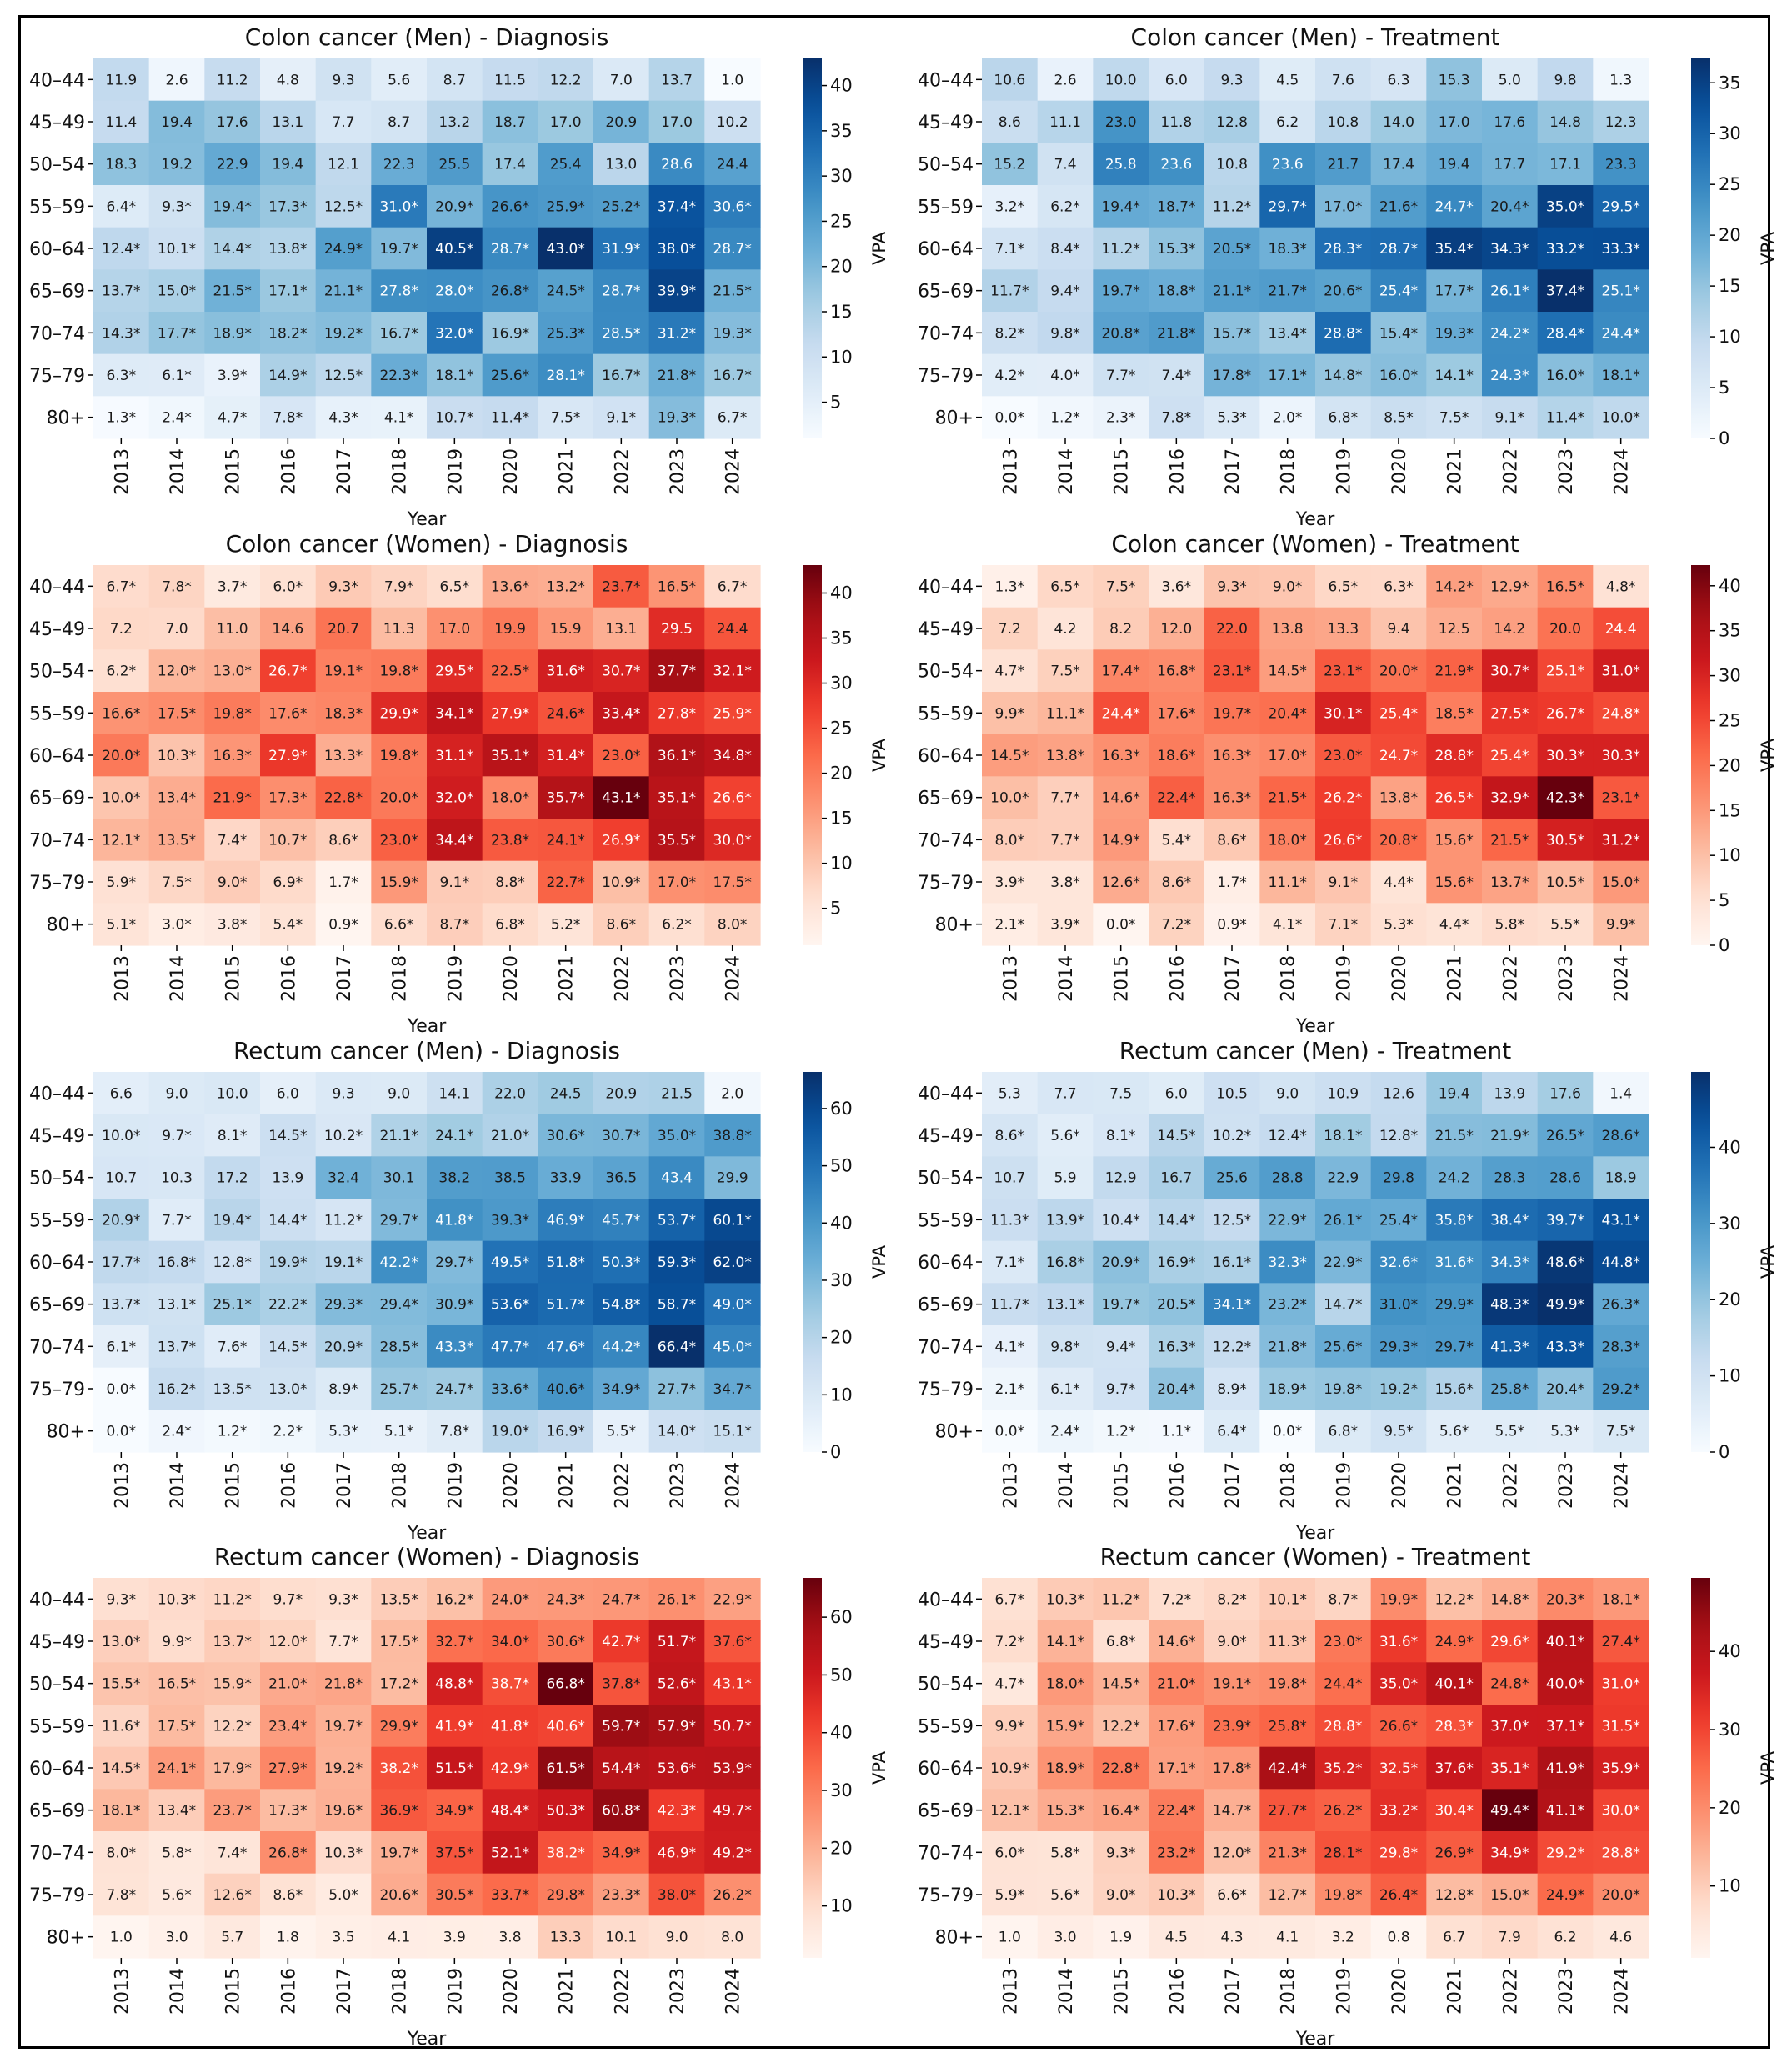 The image size is (1792, 2068). Describe the element at coordinates (955, 1938) in the screenshot. I see `y-tick-label: 80+` at that location.